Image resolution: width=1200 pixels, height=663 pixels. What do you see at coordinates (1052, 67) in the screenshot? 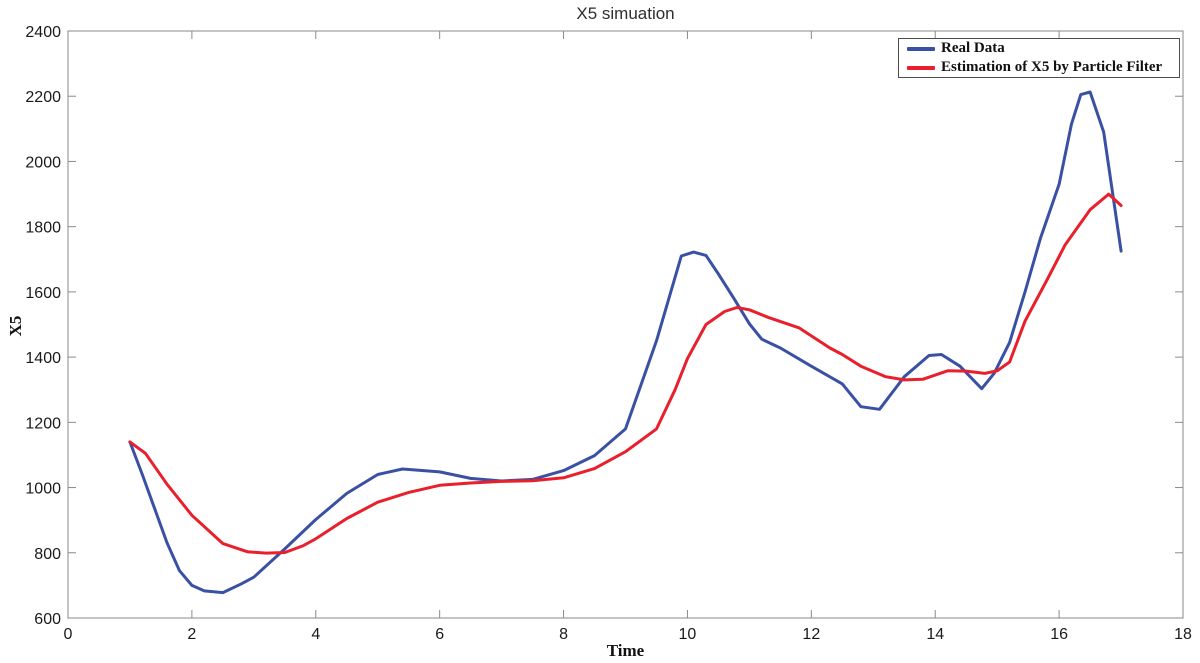
I see `legend-label-estimation: Estimation of X5 by Particle Filter` at bounding box center [1052, 67].